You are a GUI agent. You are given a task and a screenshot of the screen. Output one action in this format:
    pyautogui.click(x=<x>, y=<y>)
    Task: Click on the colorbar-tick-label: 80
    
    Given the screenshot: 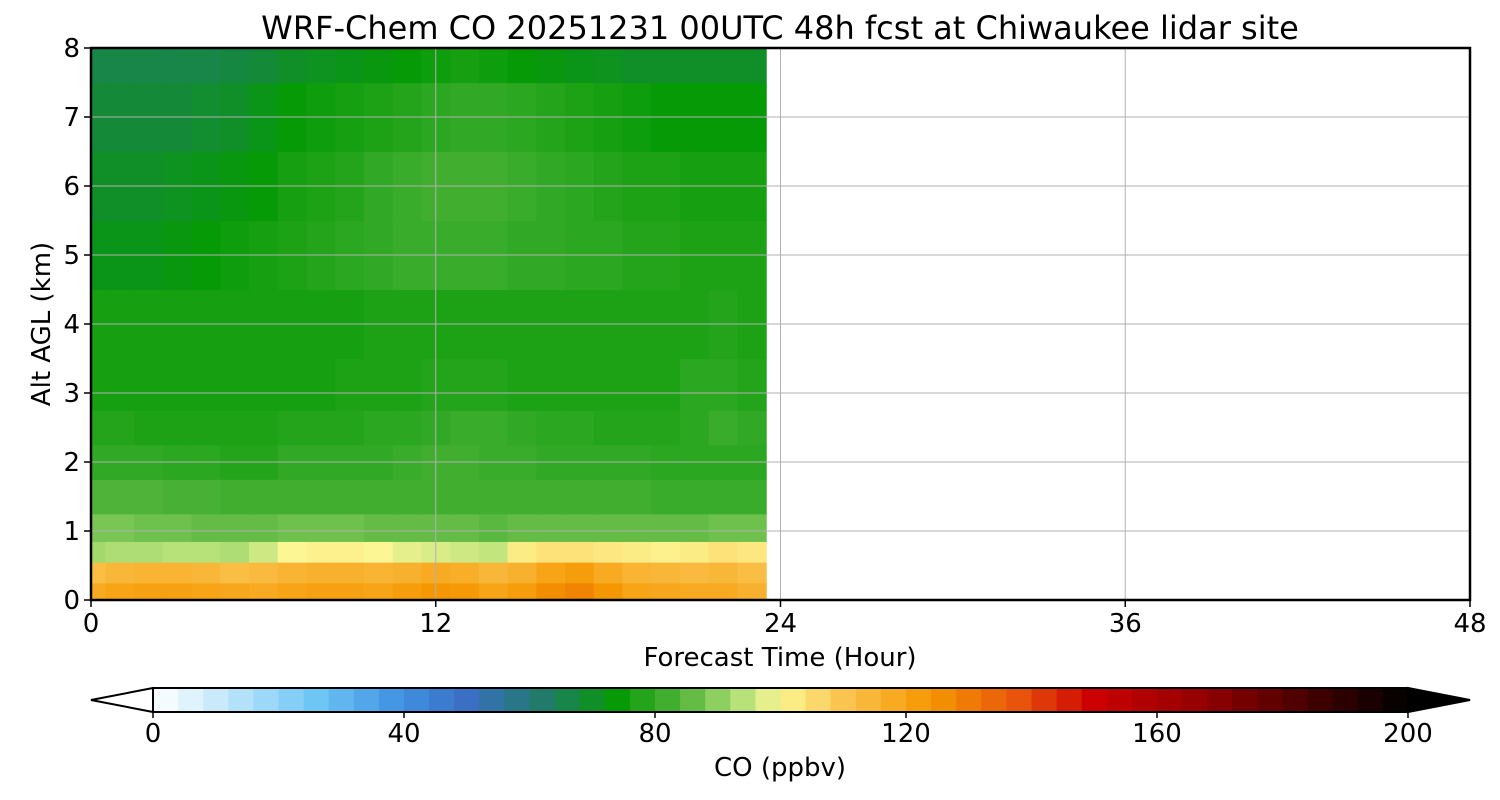 What is the action you would take?
    pyautogui.click(x=654, y=734)
    